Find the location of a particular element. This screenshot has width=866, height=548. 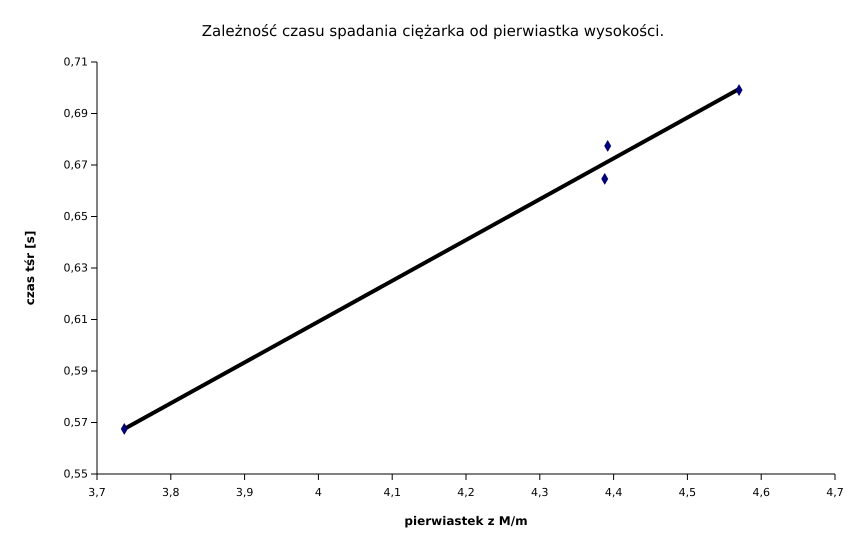

y-tick-label: 0,69 is located at coordinates (76, 113).